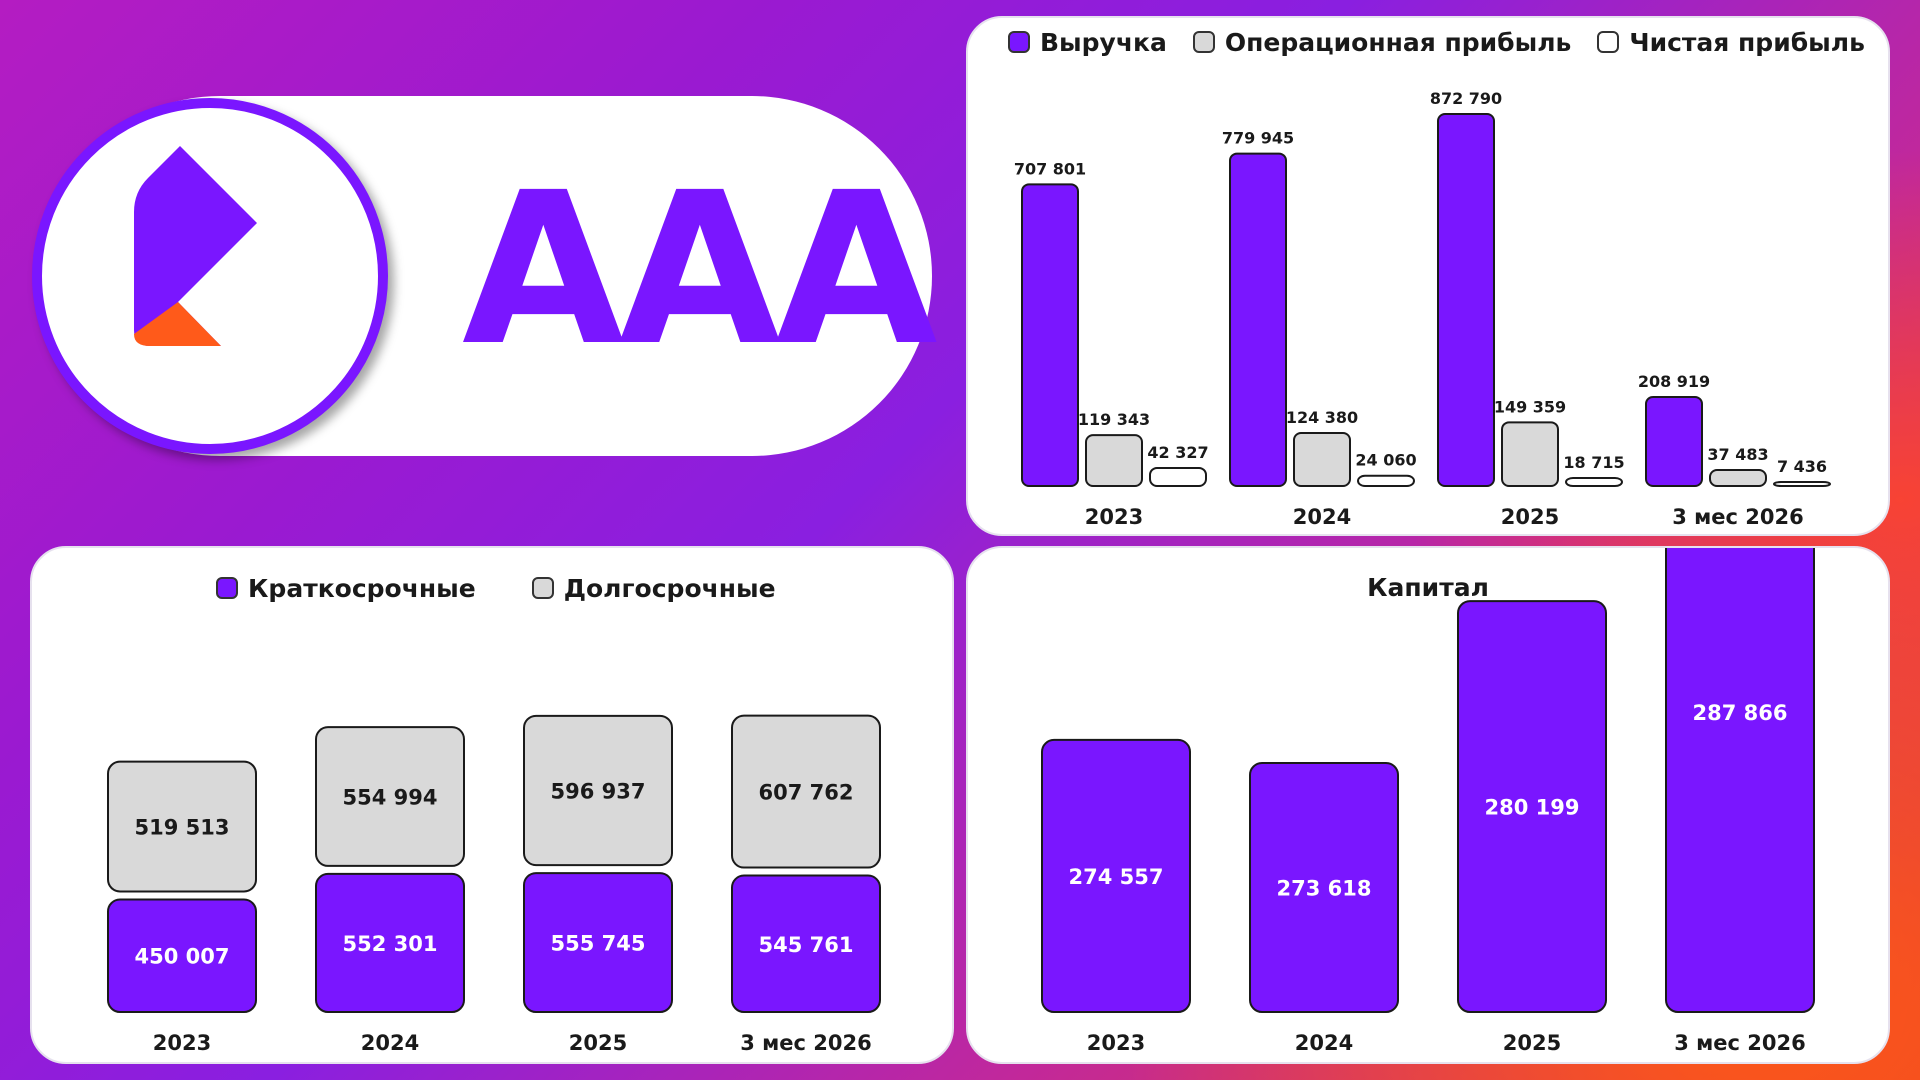 This screenshot has width=1920, height=1080. Describe the element at coordinates (669, 588) in the screenshot. I see `legend-label-long: Долгосрочные` at that location.